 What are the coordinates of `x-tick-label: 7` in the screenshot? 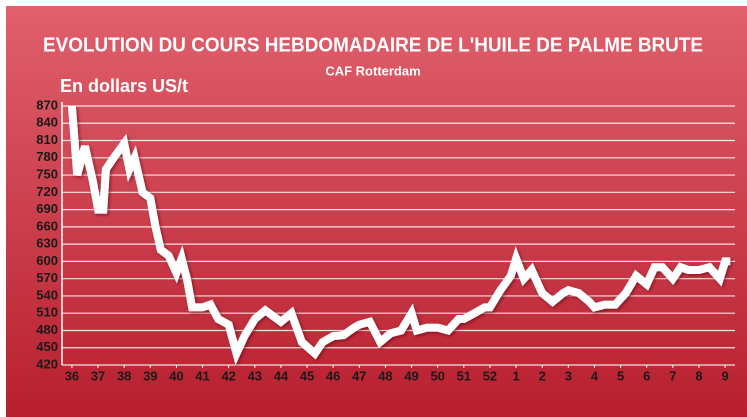 It's located at (672, 375).